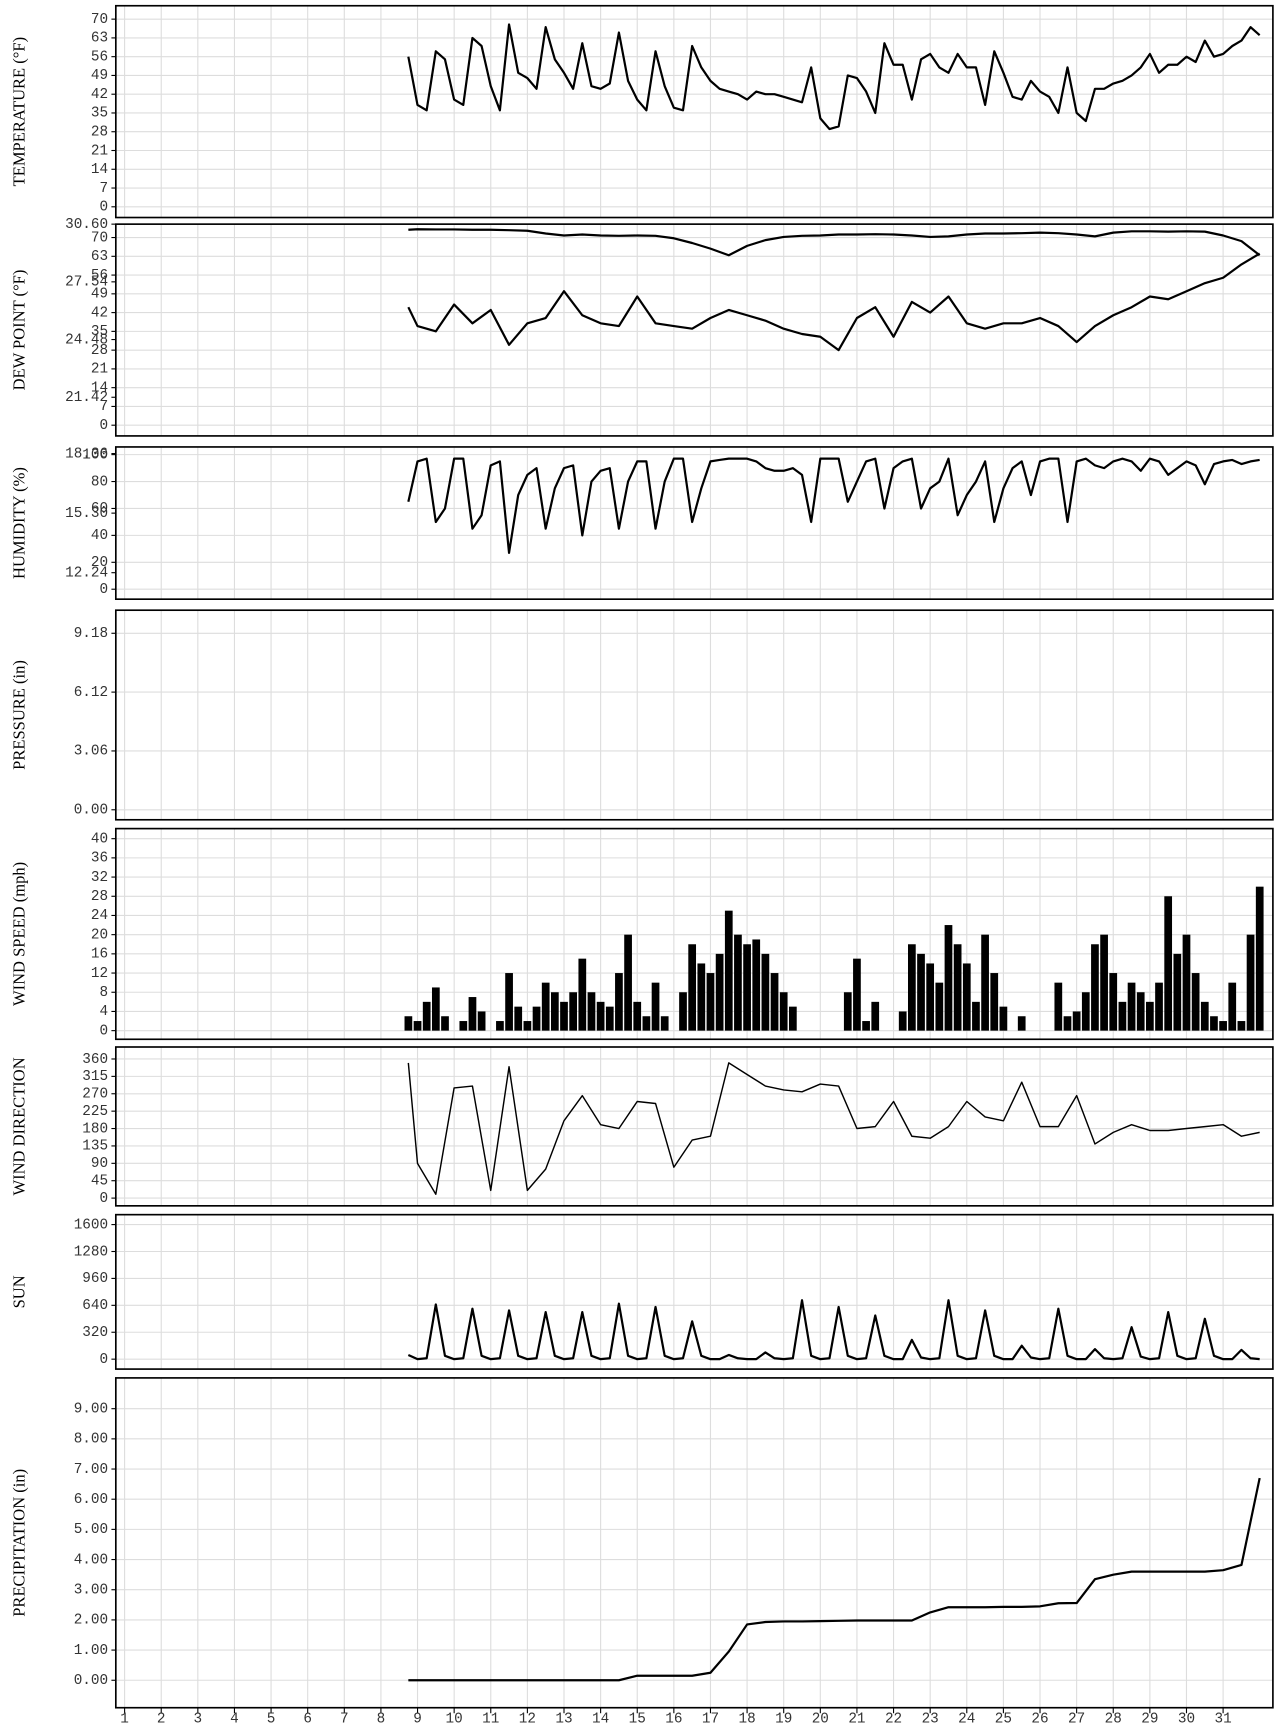 This screenshot has width=1274, height=1730. I want to click on y-tick-label: 640, so click(95, 1306).